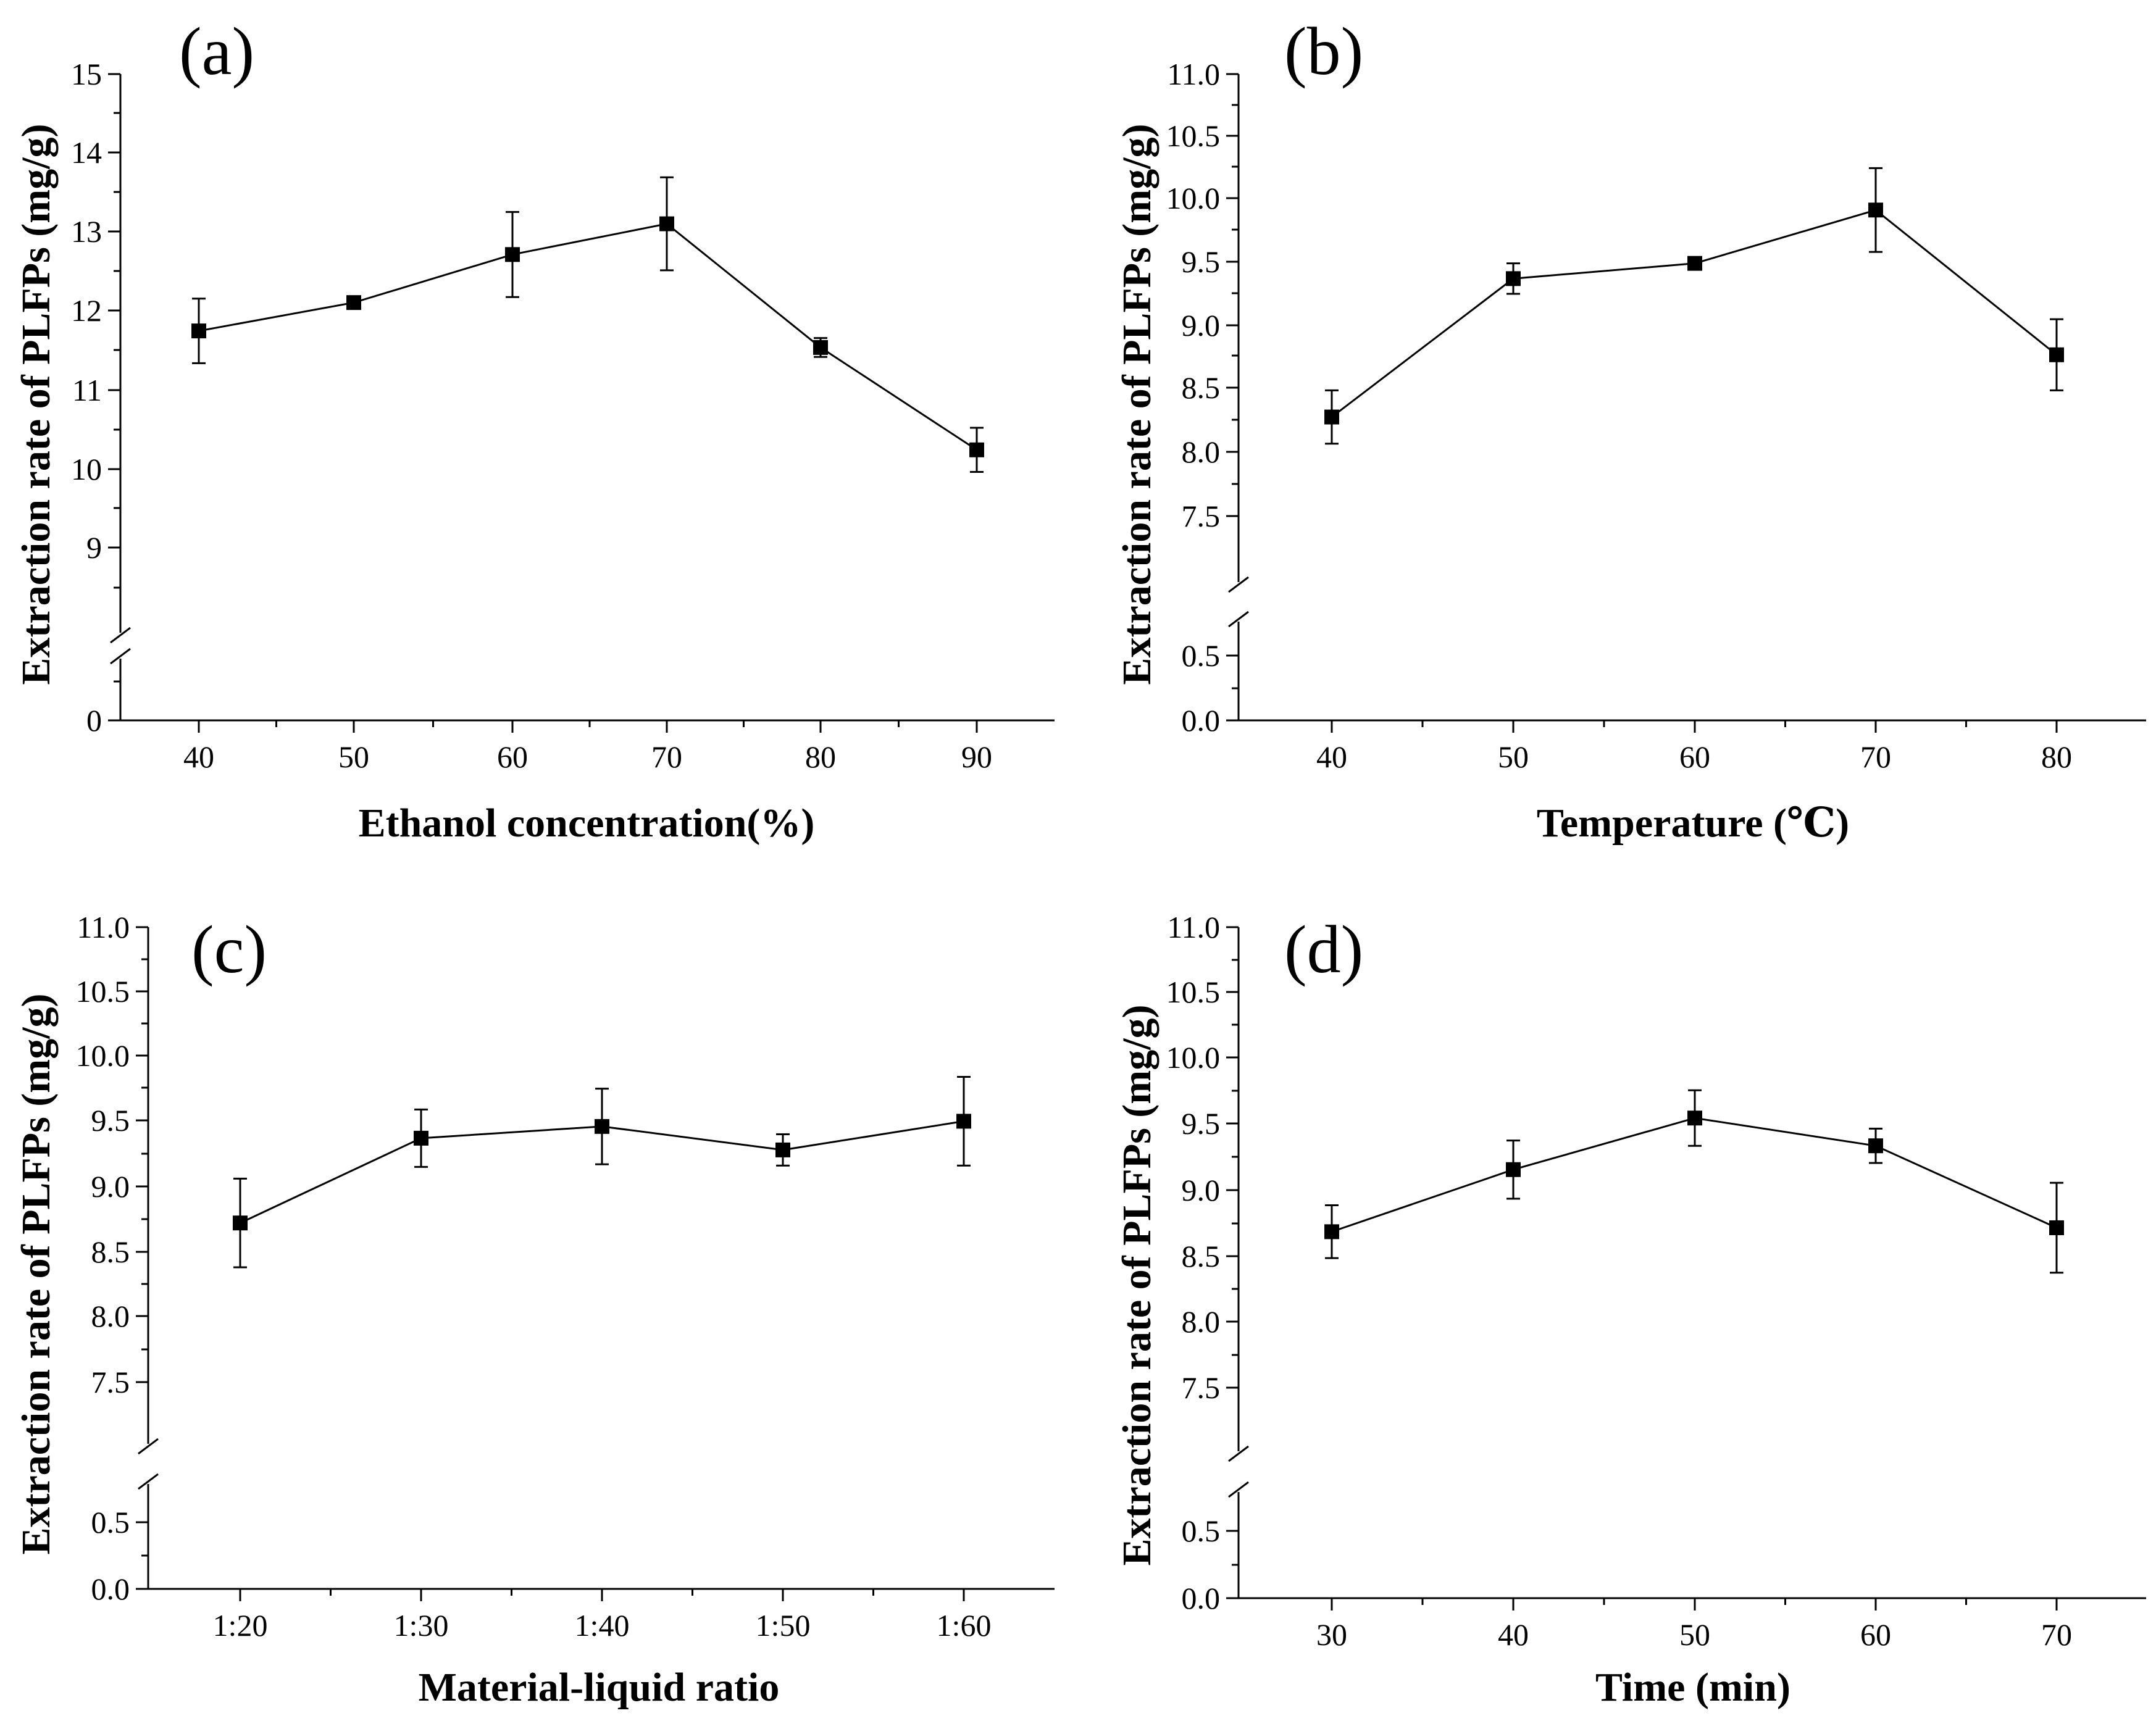 This screenshot has height=1721, width=2156. I want to click on panel-a-y-tick-label: 9, so click(94, 548).